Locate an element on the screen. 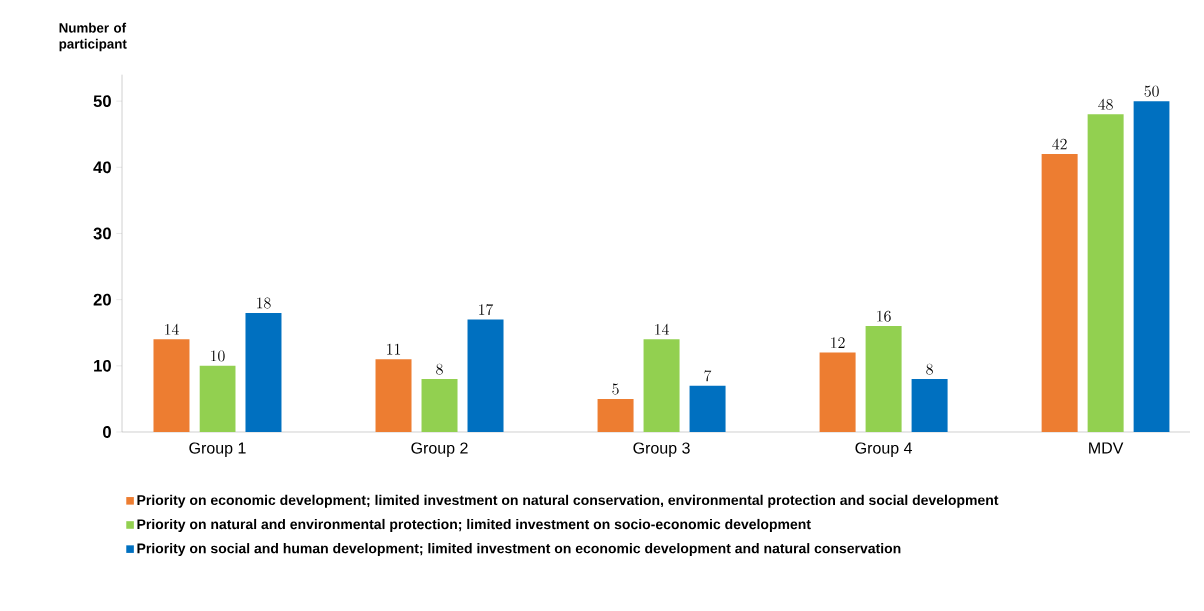 The image size is (1204, 611). data-label: 7 is located at coordinates (708, 376).